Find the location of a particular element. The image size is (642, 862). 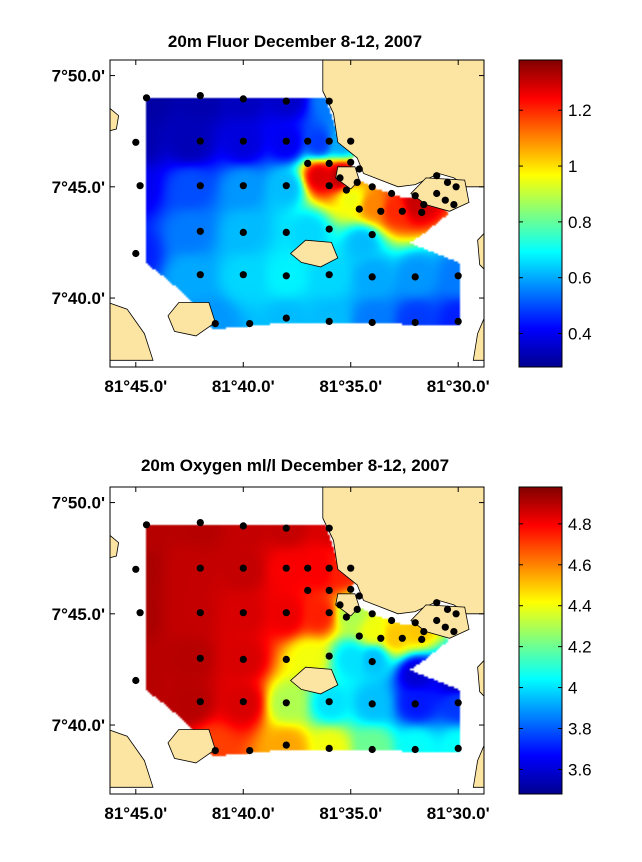

island-sw is located at coordinates (191, 319).